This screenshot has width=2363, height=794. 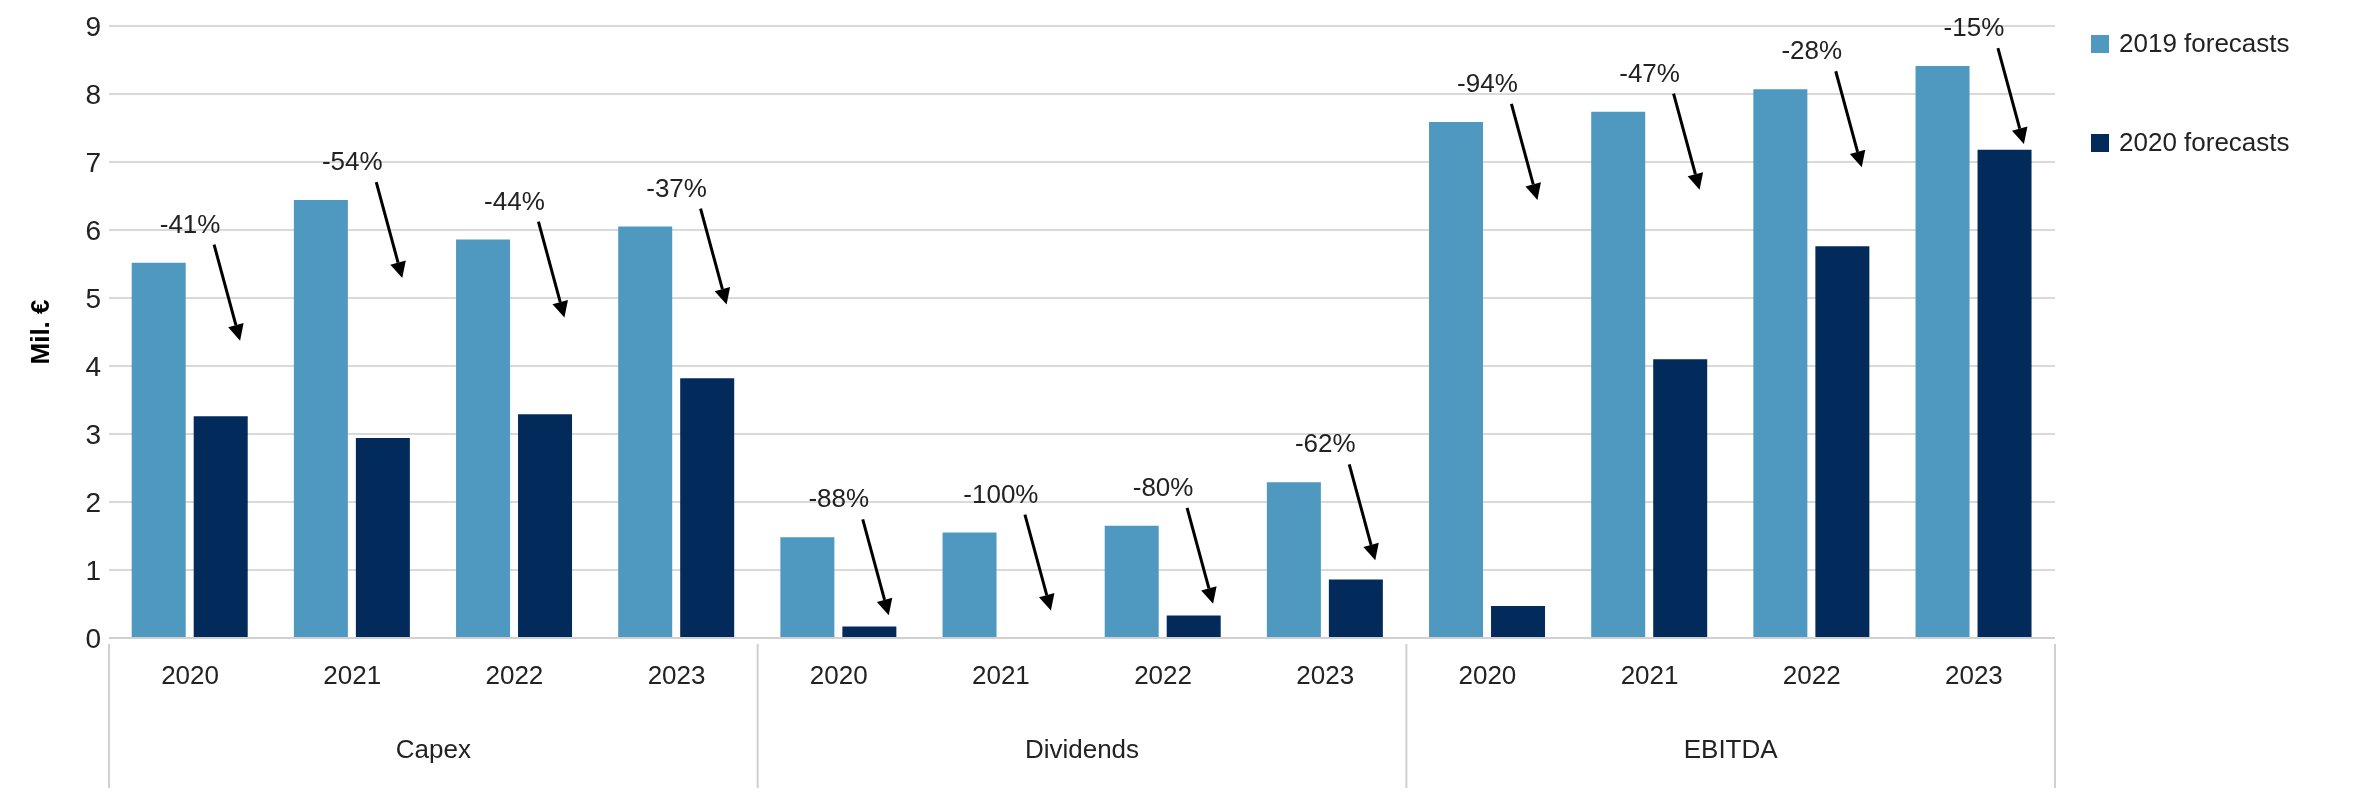 What do you see at coordinates (40, 332) in the screenshot?
I see `y-axis-title: Mil. €` at bounding box center [40, 332].